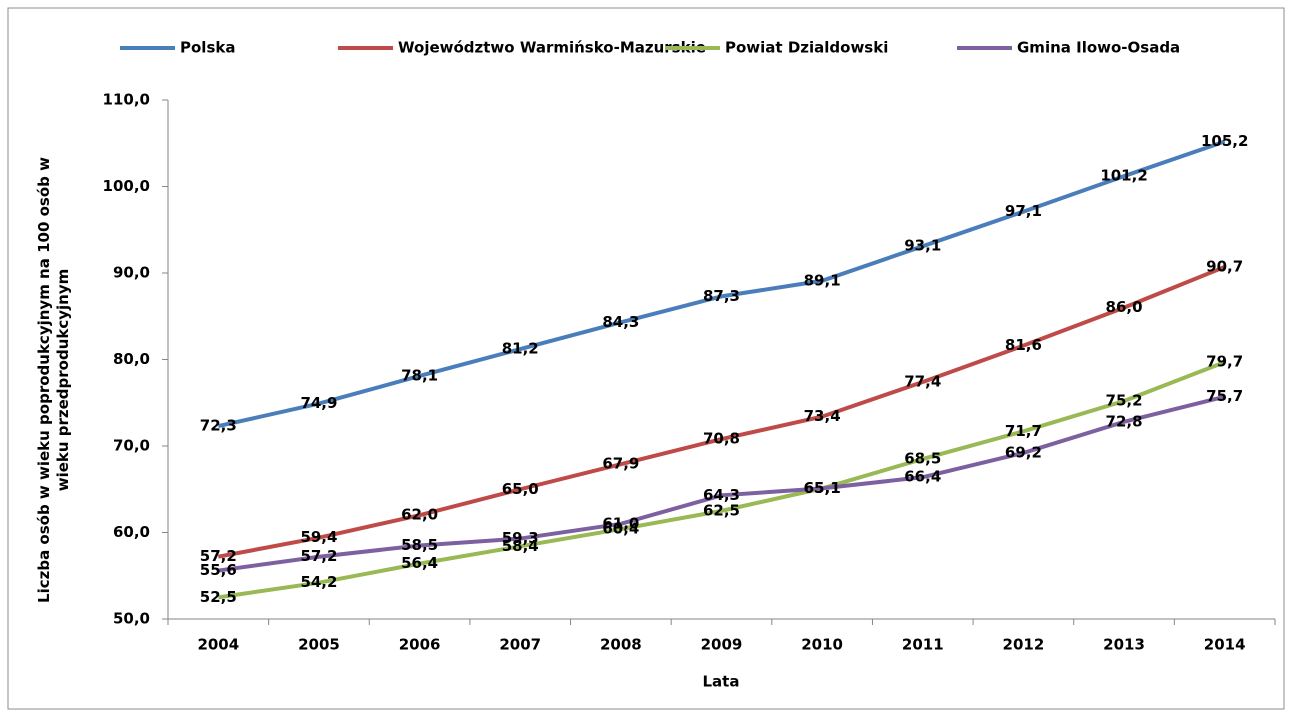  Describe the element at coordinates (126, 100) in the screenshot. I see `y-tick-label: 110,0` at that location.